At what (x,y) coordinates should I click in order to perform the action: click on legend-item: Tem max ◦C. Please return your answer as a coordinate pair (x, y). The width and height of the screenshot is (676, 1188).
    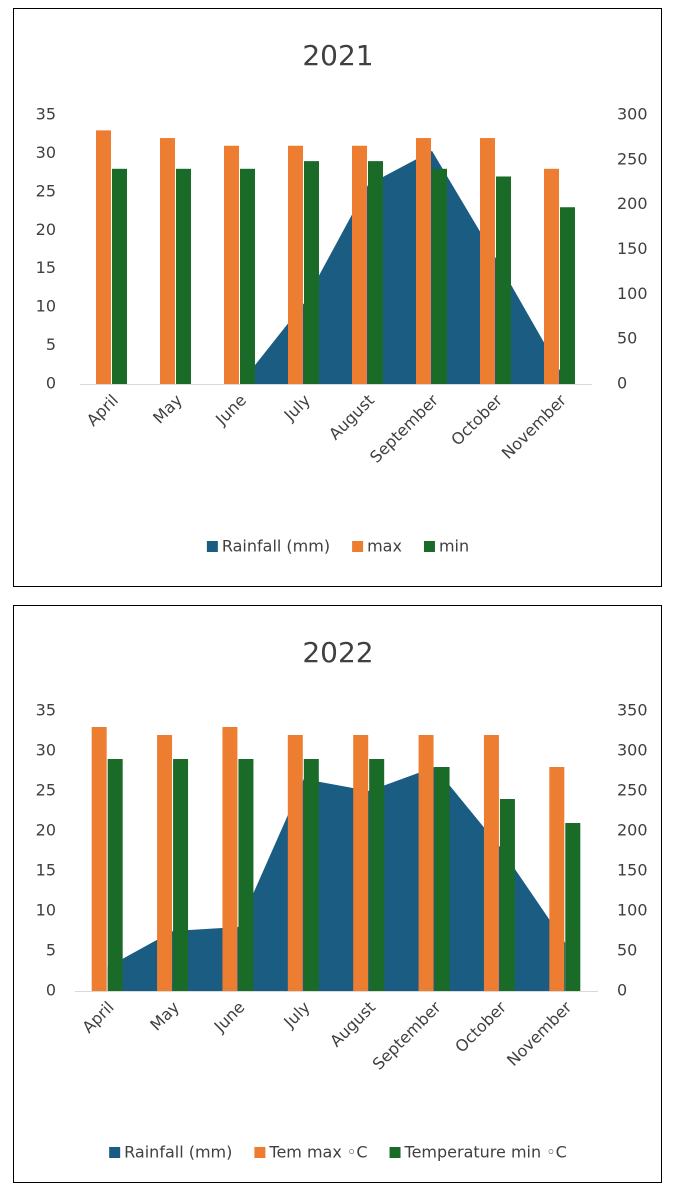
    Looking at the image, I should click on (311, 1152).